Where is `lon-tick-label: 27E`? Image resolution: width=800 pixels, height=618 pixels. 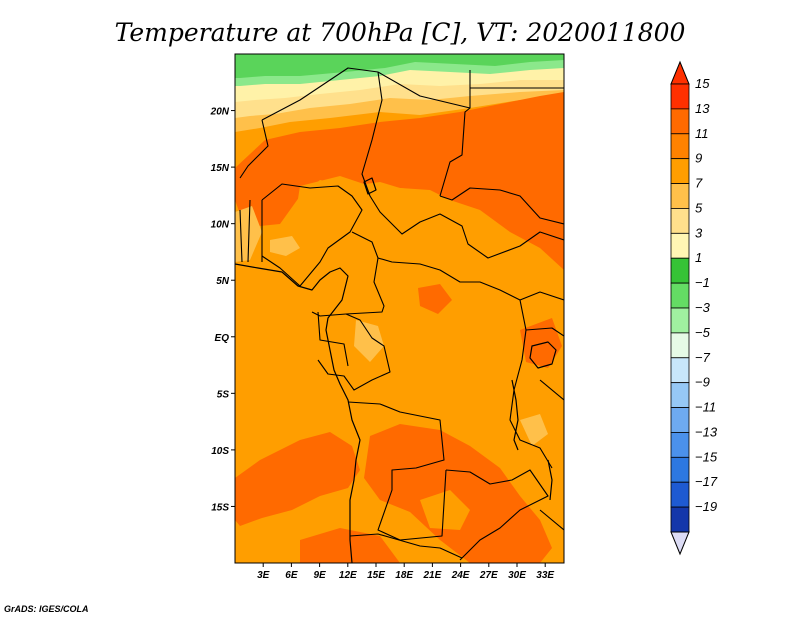 lon-tick-label: 27E is located at coordinates (488, 575).